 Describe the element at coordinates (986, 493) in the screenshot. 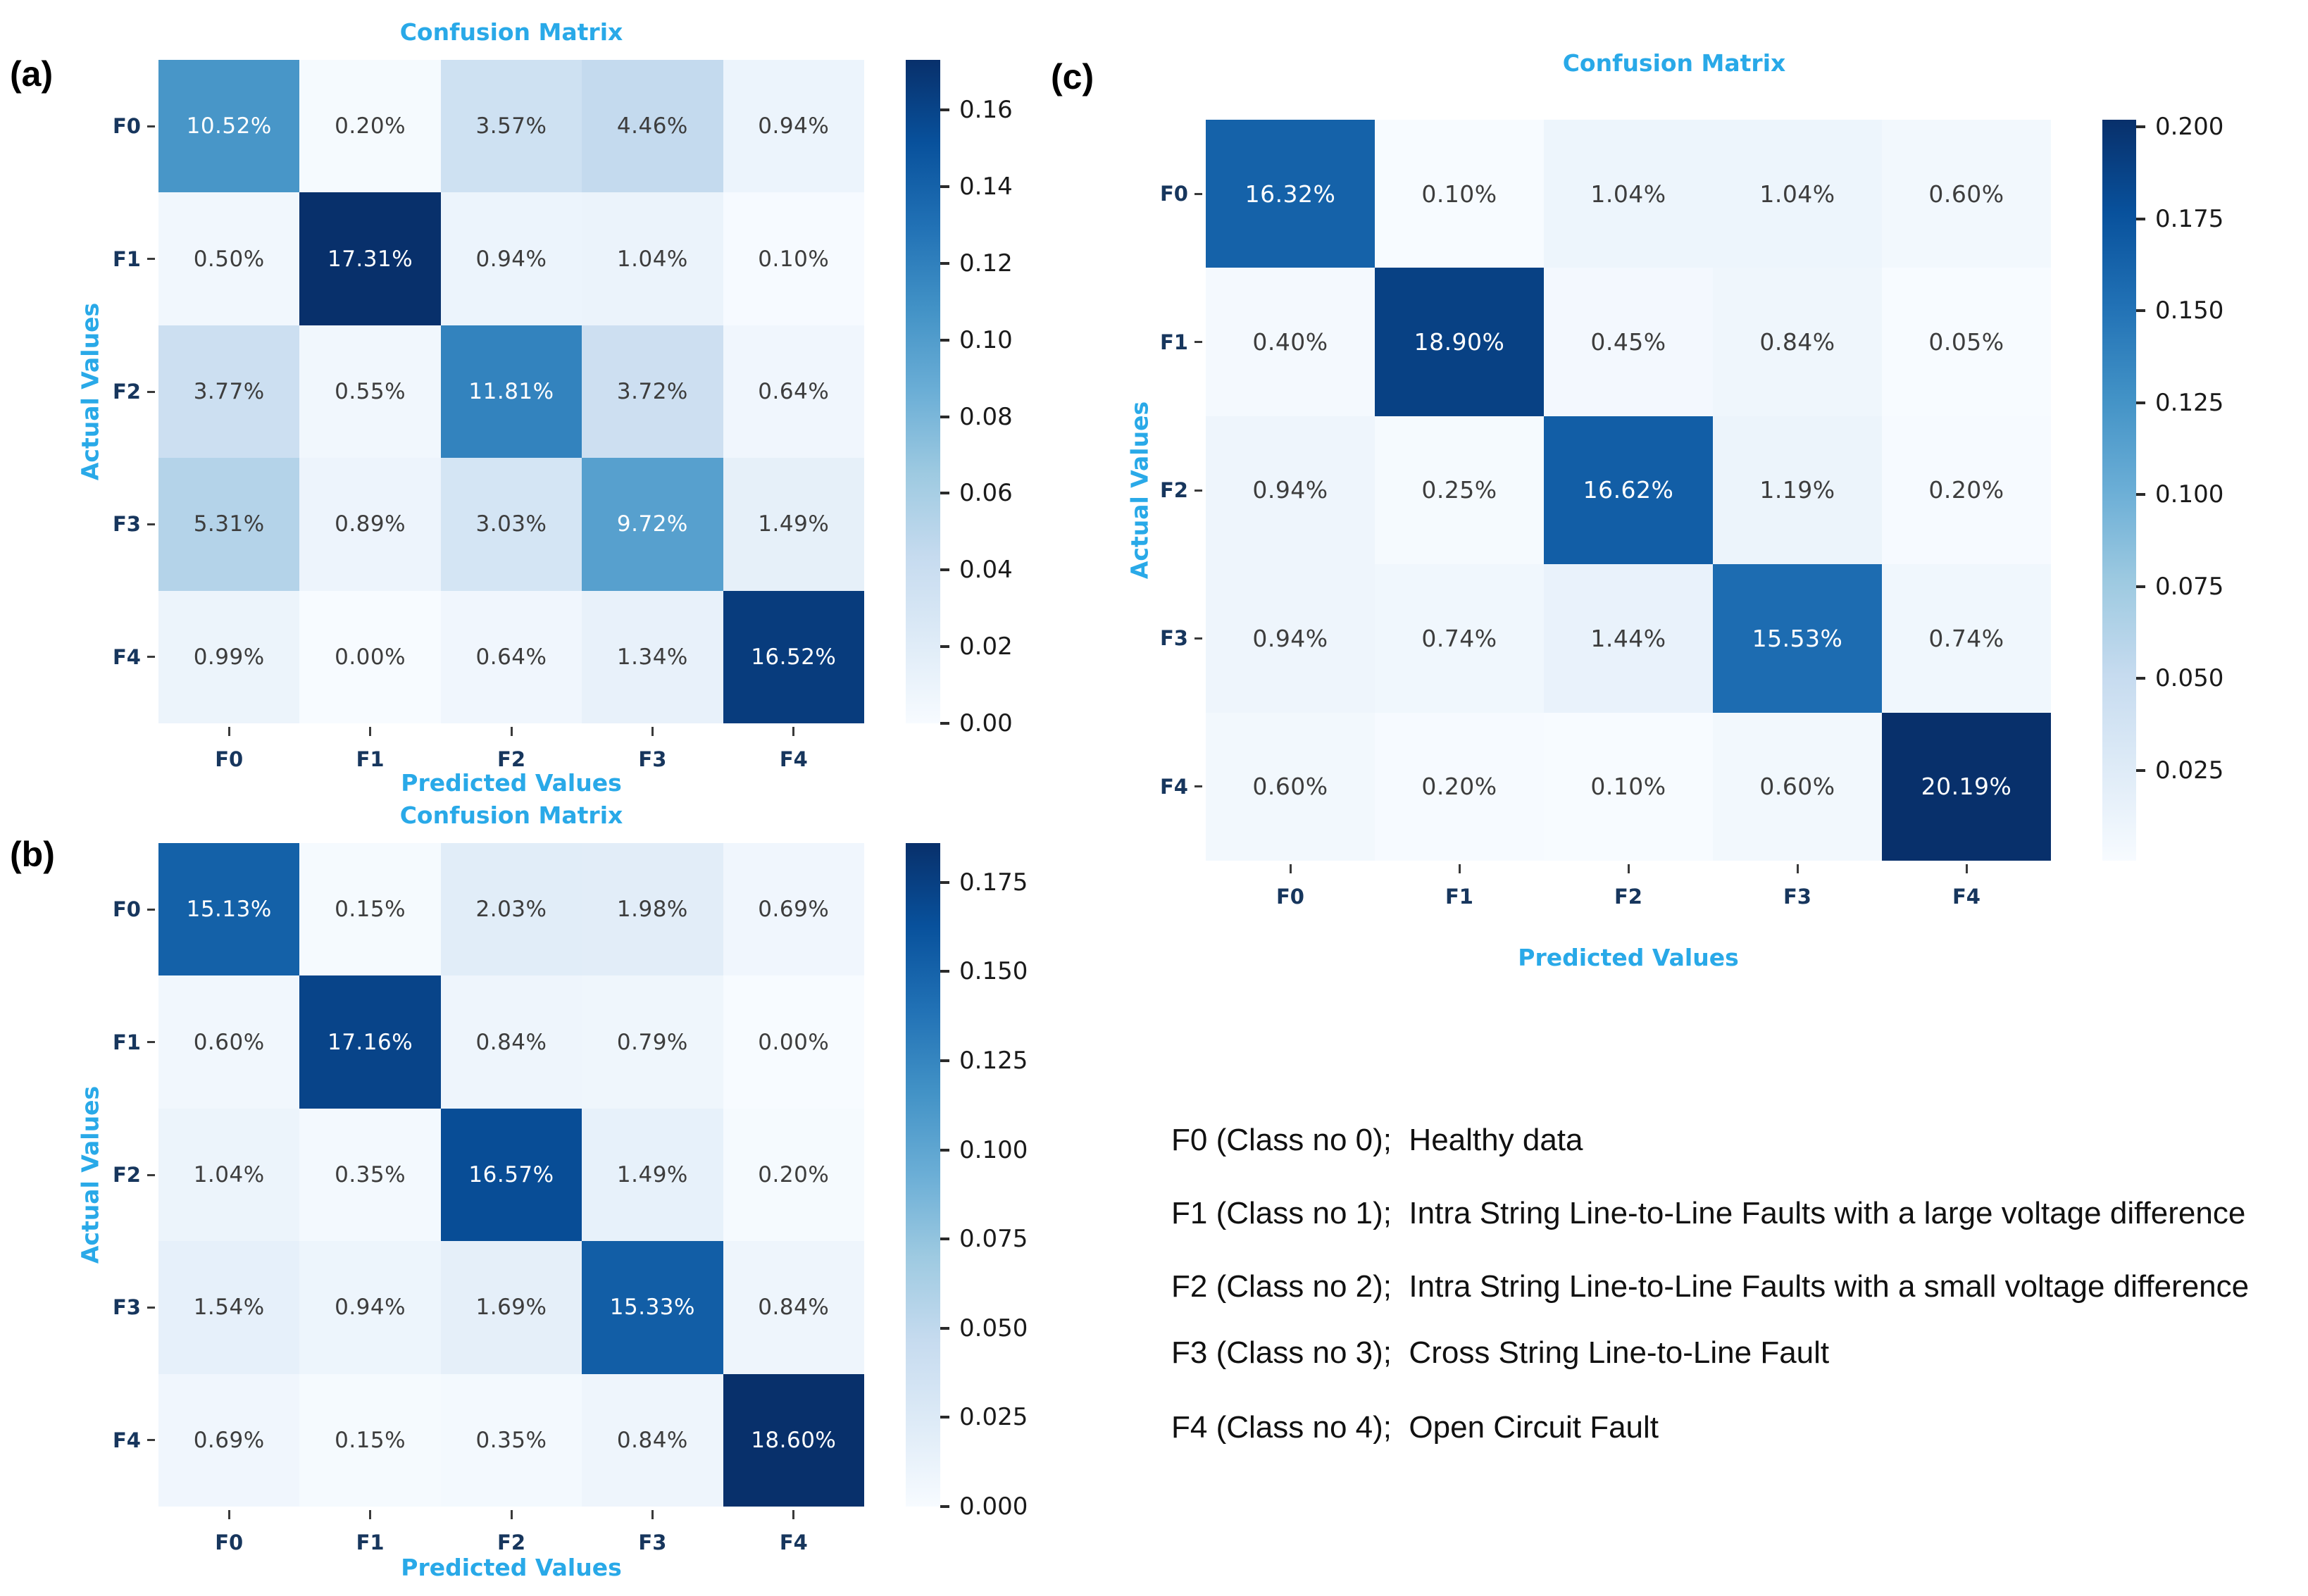

I see `colorbar-tick-label: 0.06` at that location.